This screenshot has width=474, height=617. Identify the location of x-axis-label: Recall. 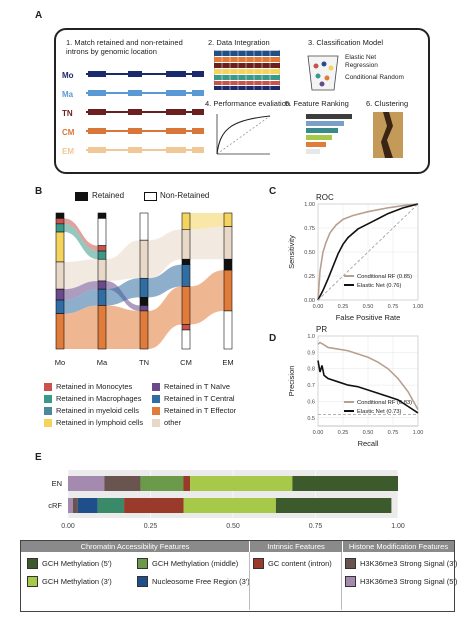
(368, 443).